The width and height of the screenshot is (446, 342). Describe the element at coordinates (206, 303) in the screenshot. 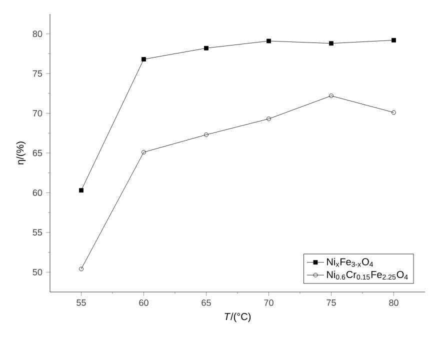

I see `x-tick-label: 65` at that location.